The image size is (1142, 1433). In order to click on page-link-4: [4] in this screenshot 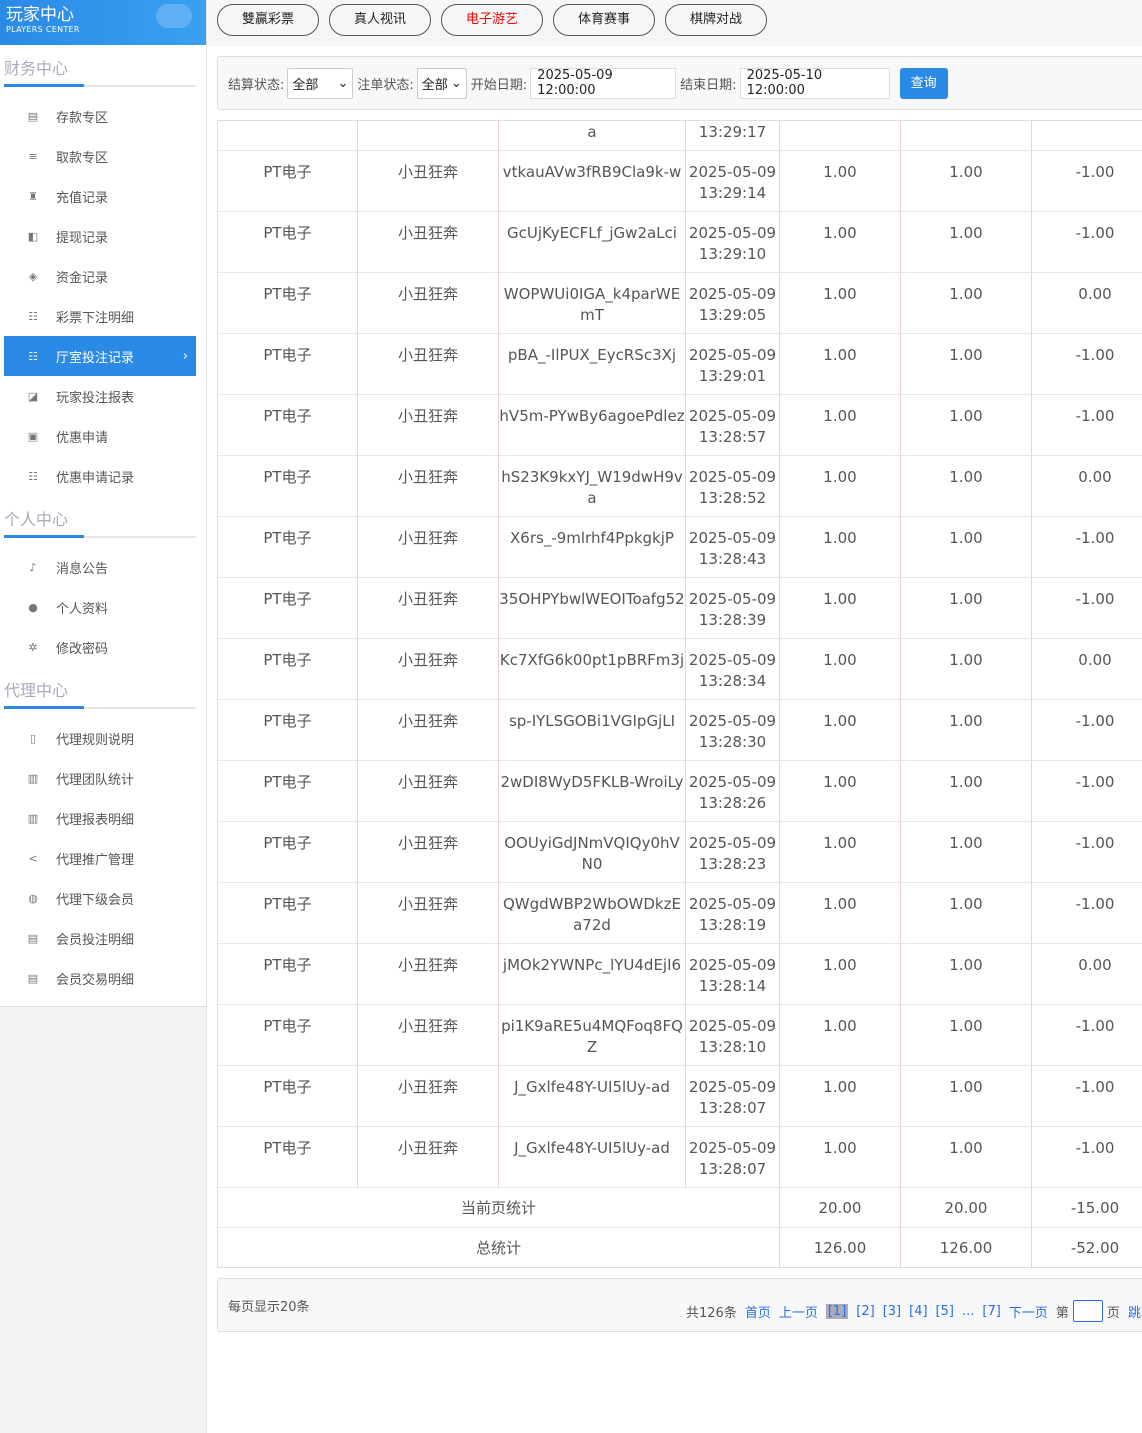, I will do `click(918, 1311)`.